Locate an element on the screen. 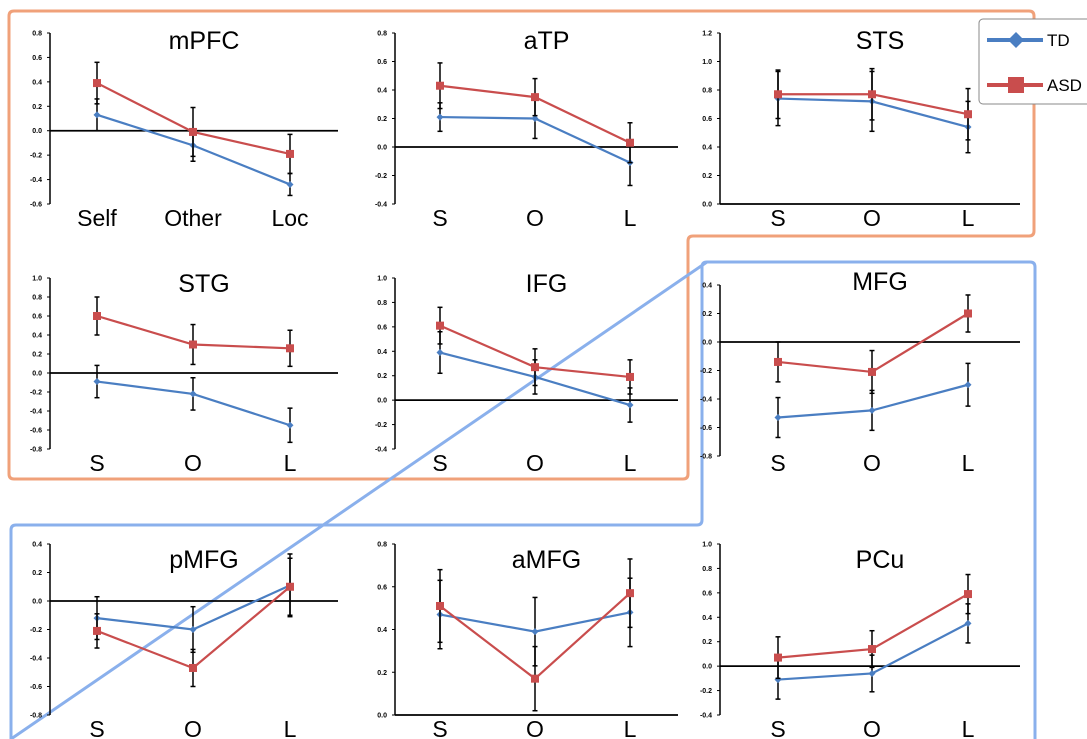 Image resolution: width=1087 pixels, height=739 pixels. legend-entry-asd: ASD is located at coordinates (1034, 85).